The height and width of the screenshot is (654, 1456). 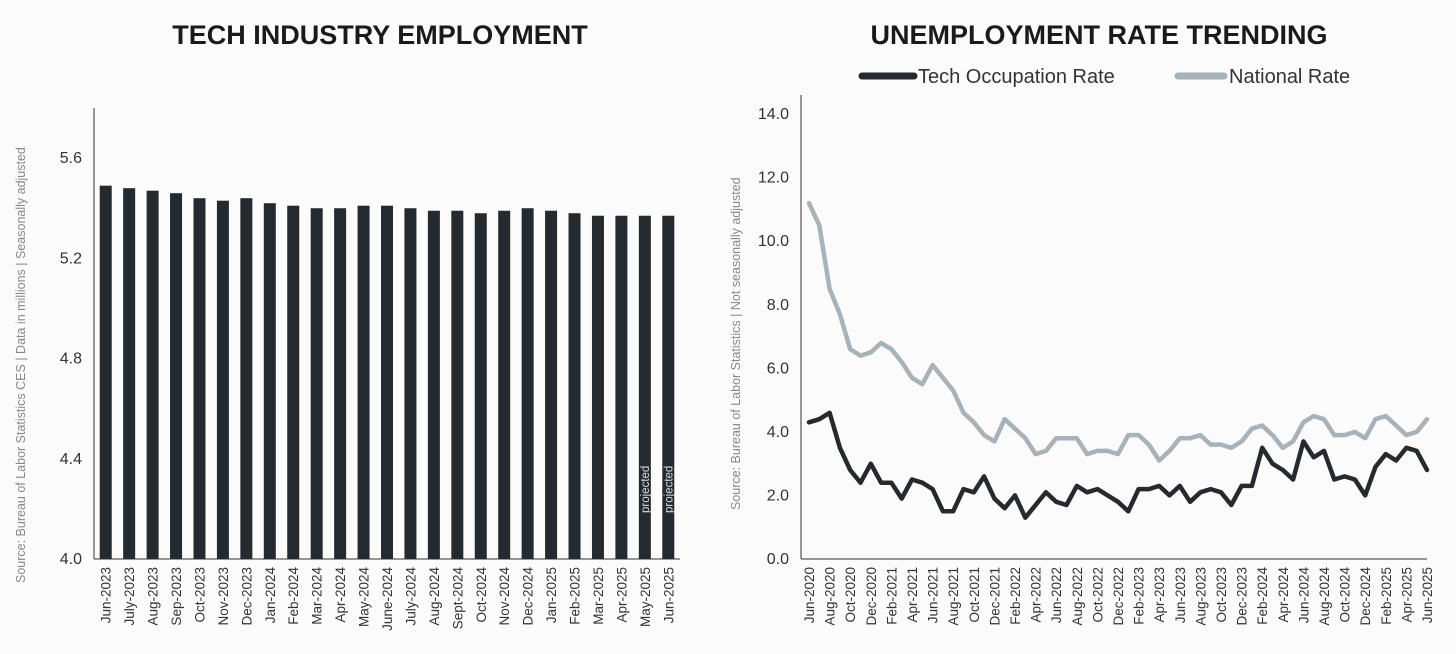 What do you see at coordinates (850, 595) in the screenshot?
I see `x-tick-label: Oct-2020` at bounding box center [850, 595].